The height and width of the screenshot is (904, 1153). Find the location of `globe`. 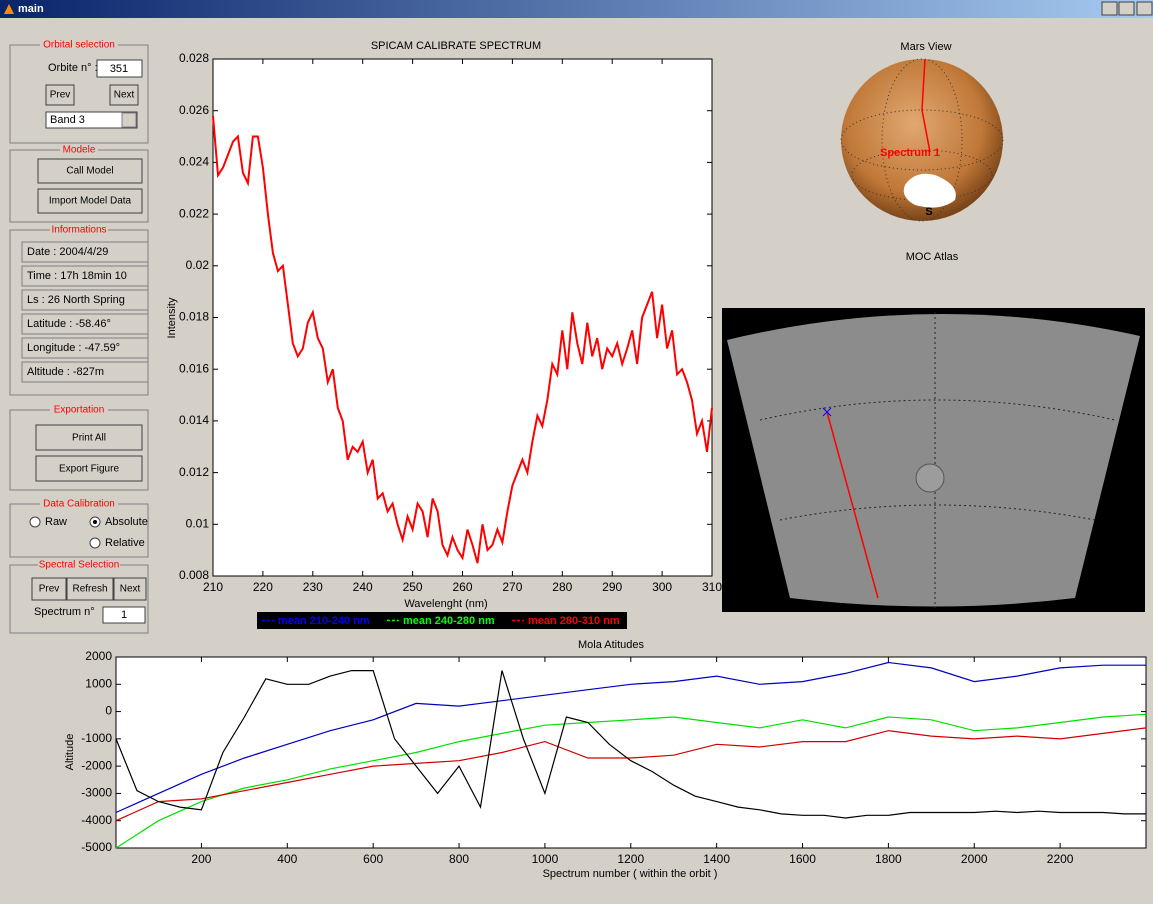

globe is located at coordinates (922, 140).